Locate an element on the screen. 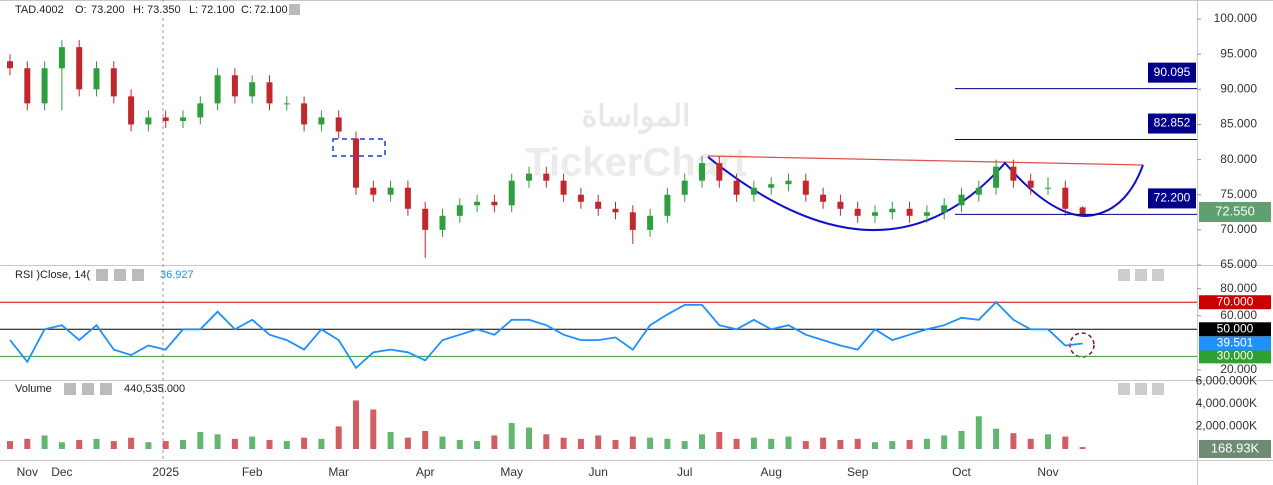 The height and width of the screenshot is (485, 1273). y-tick-label: 100.000 is located at coordinates (1236, 18).